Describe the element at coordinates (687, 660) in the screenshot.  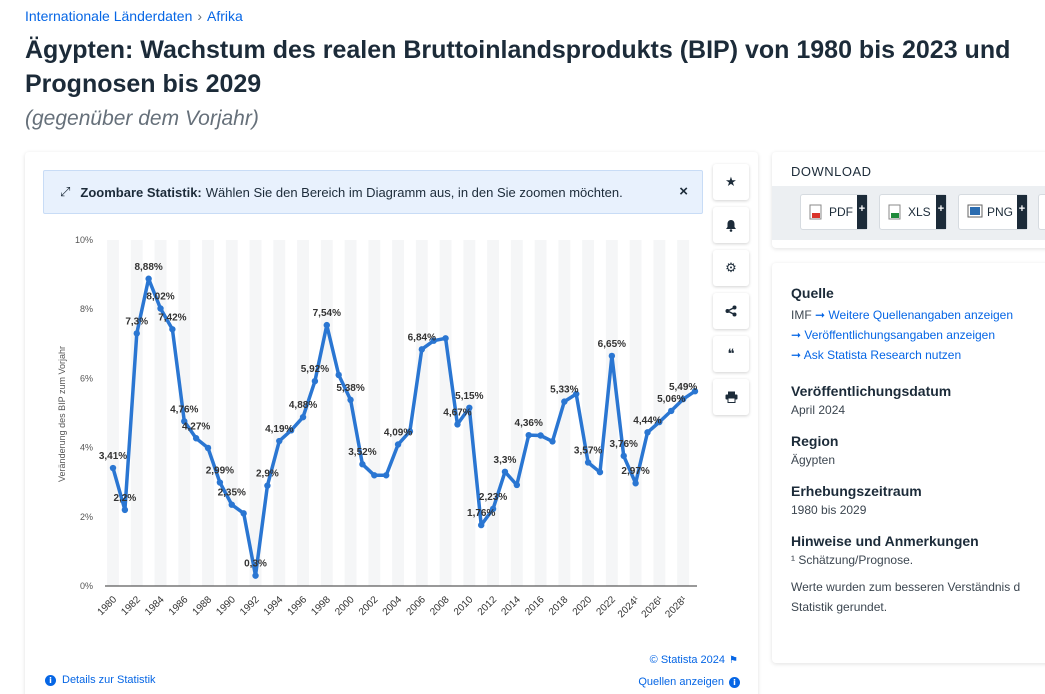
I see `copyright-label: © Statista 2024` at that location.